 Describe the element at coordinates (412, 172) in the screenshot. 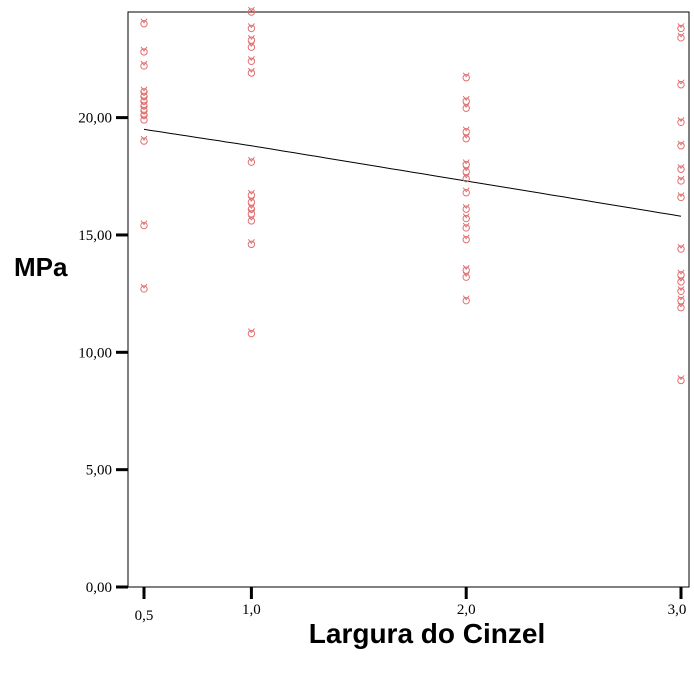

I see `fit-line` at that location.